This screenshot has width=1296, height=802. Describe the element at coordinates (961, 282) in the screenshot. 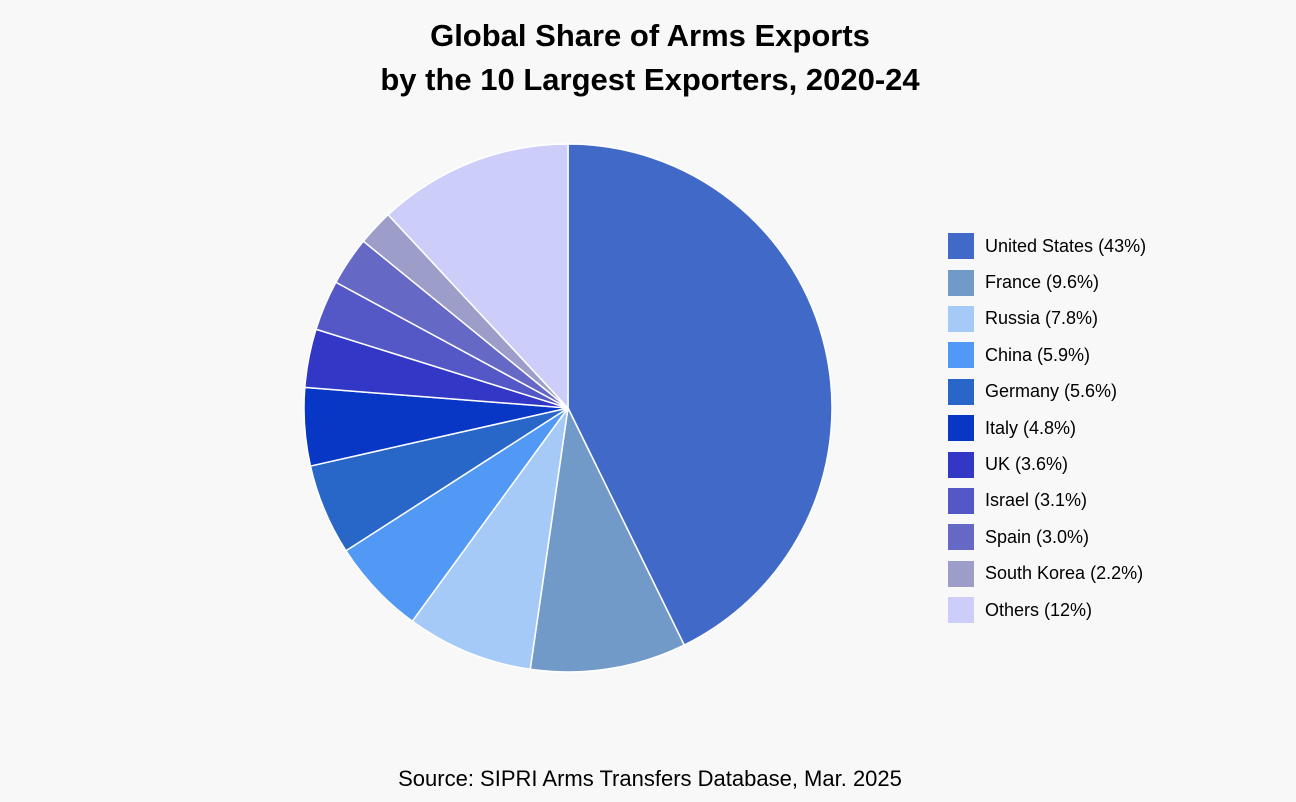

I see `legend-swatch-france` at that location.